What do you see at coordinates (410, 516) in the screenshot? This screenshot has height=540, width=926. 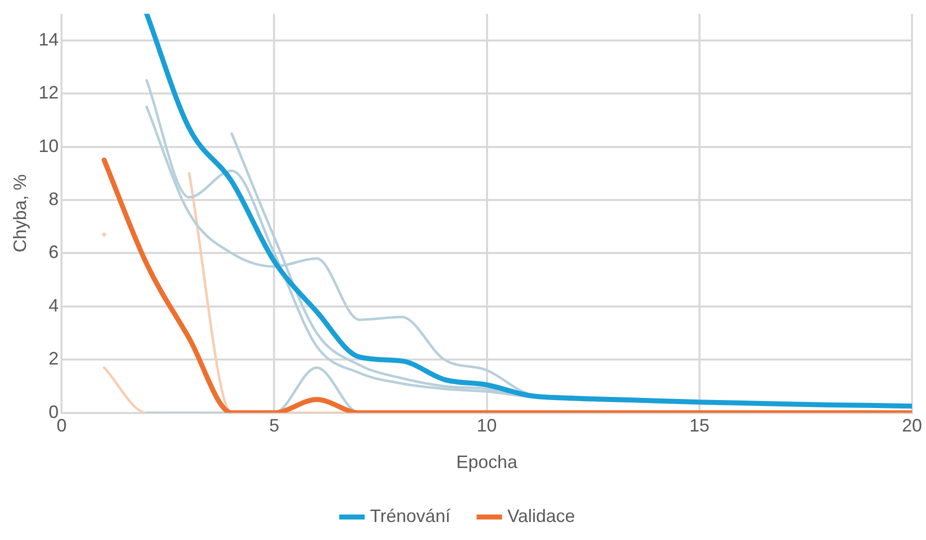 I see `legend-label: Trénování` at bounding box center [410, 516].